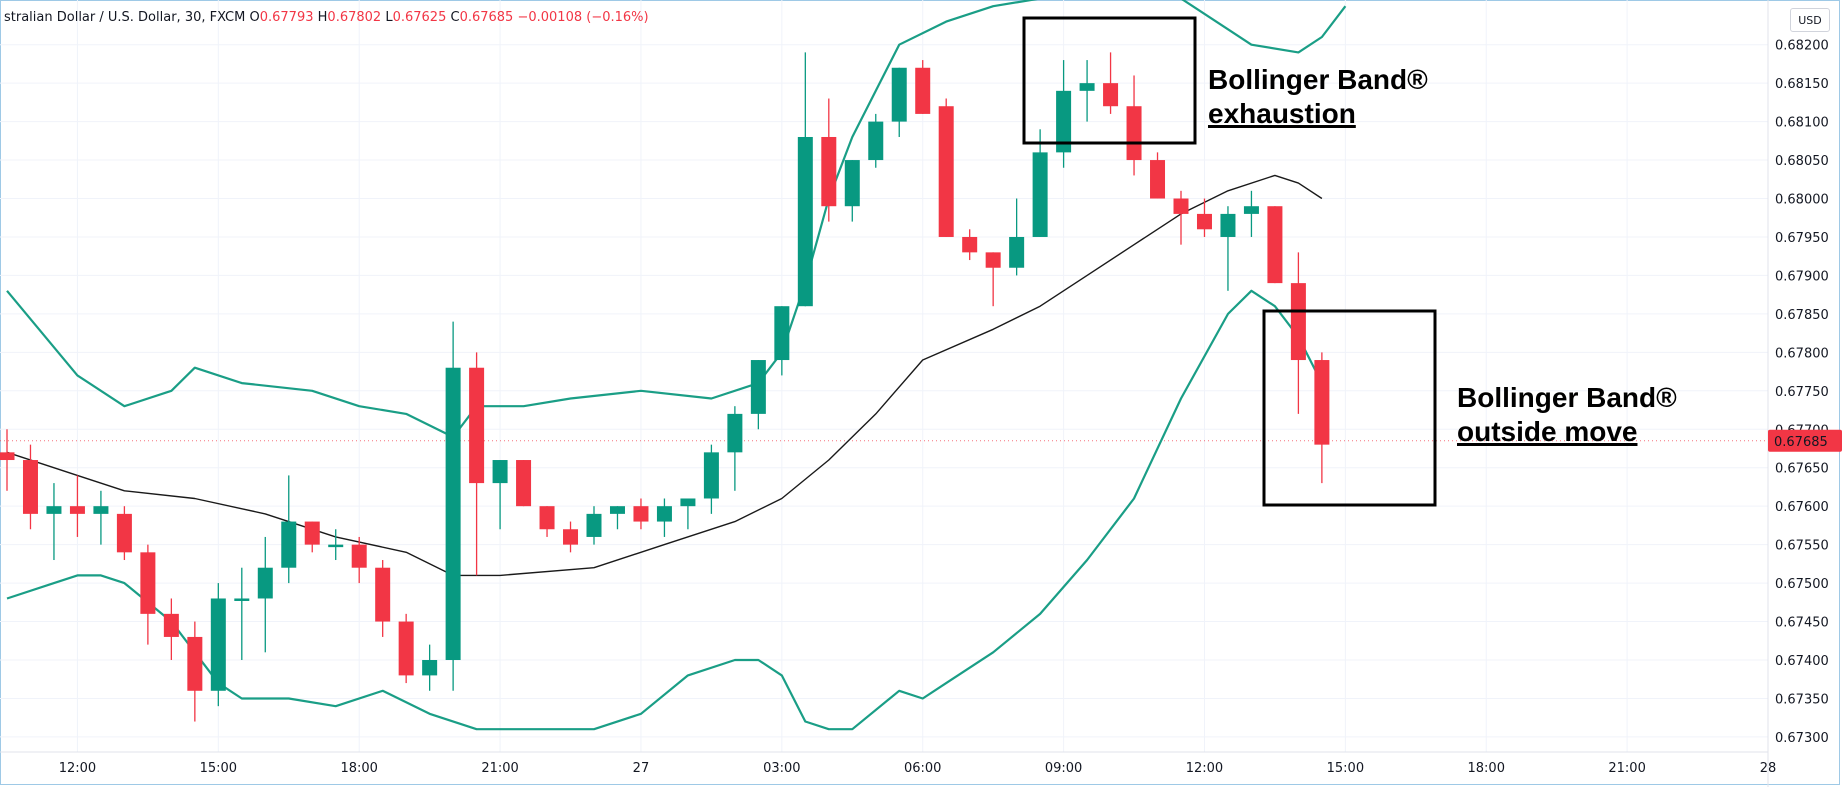 Image resolution: width=1842 pixels, height=787 pixels. What do you see at coordinates (499, 768) in the screenshot?
I see `time-tick-label: 21:00` at bounding box center [499, 768].